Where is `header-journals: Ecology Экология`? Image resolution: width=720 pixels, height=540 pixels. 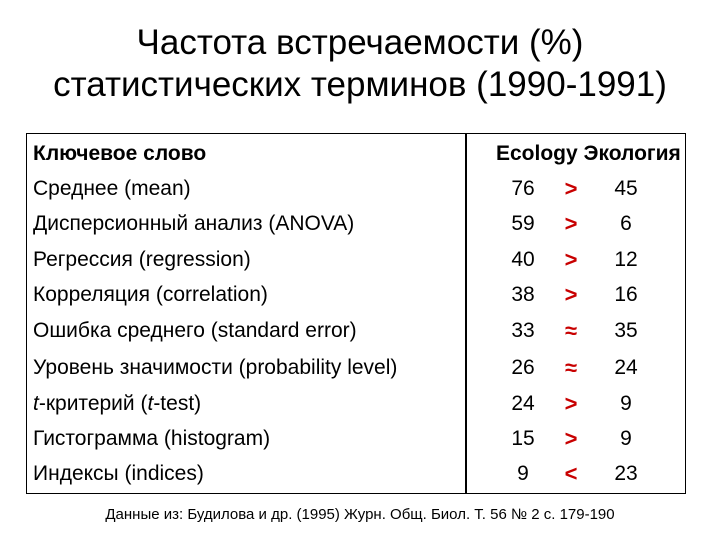
header-journals: Ecology Экология is located at coordinates (588, 154).